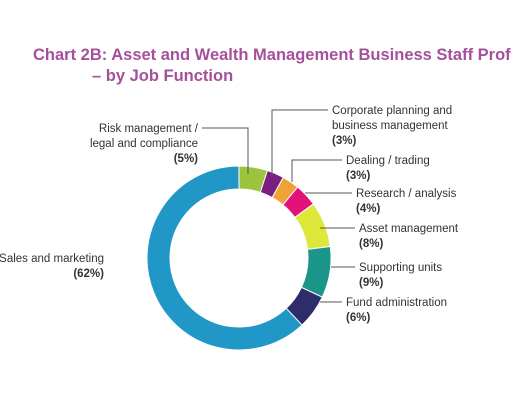  I want to click on slice-sales-and-marketing, so click(224, 258).